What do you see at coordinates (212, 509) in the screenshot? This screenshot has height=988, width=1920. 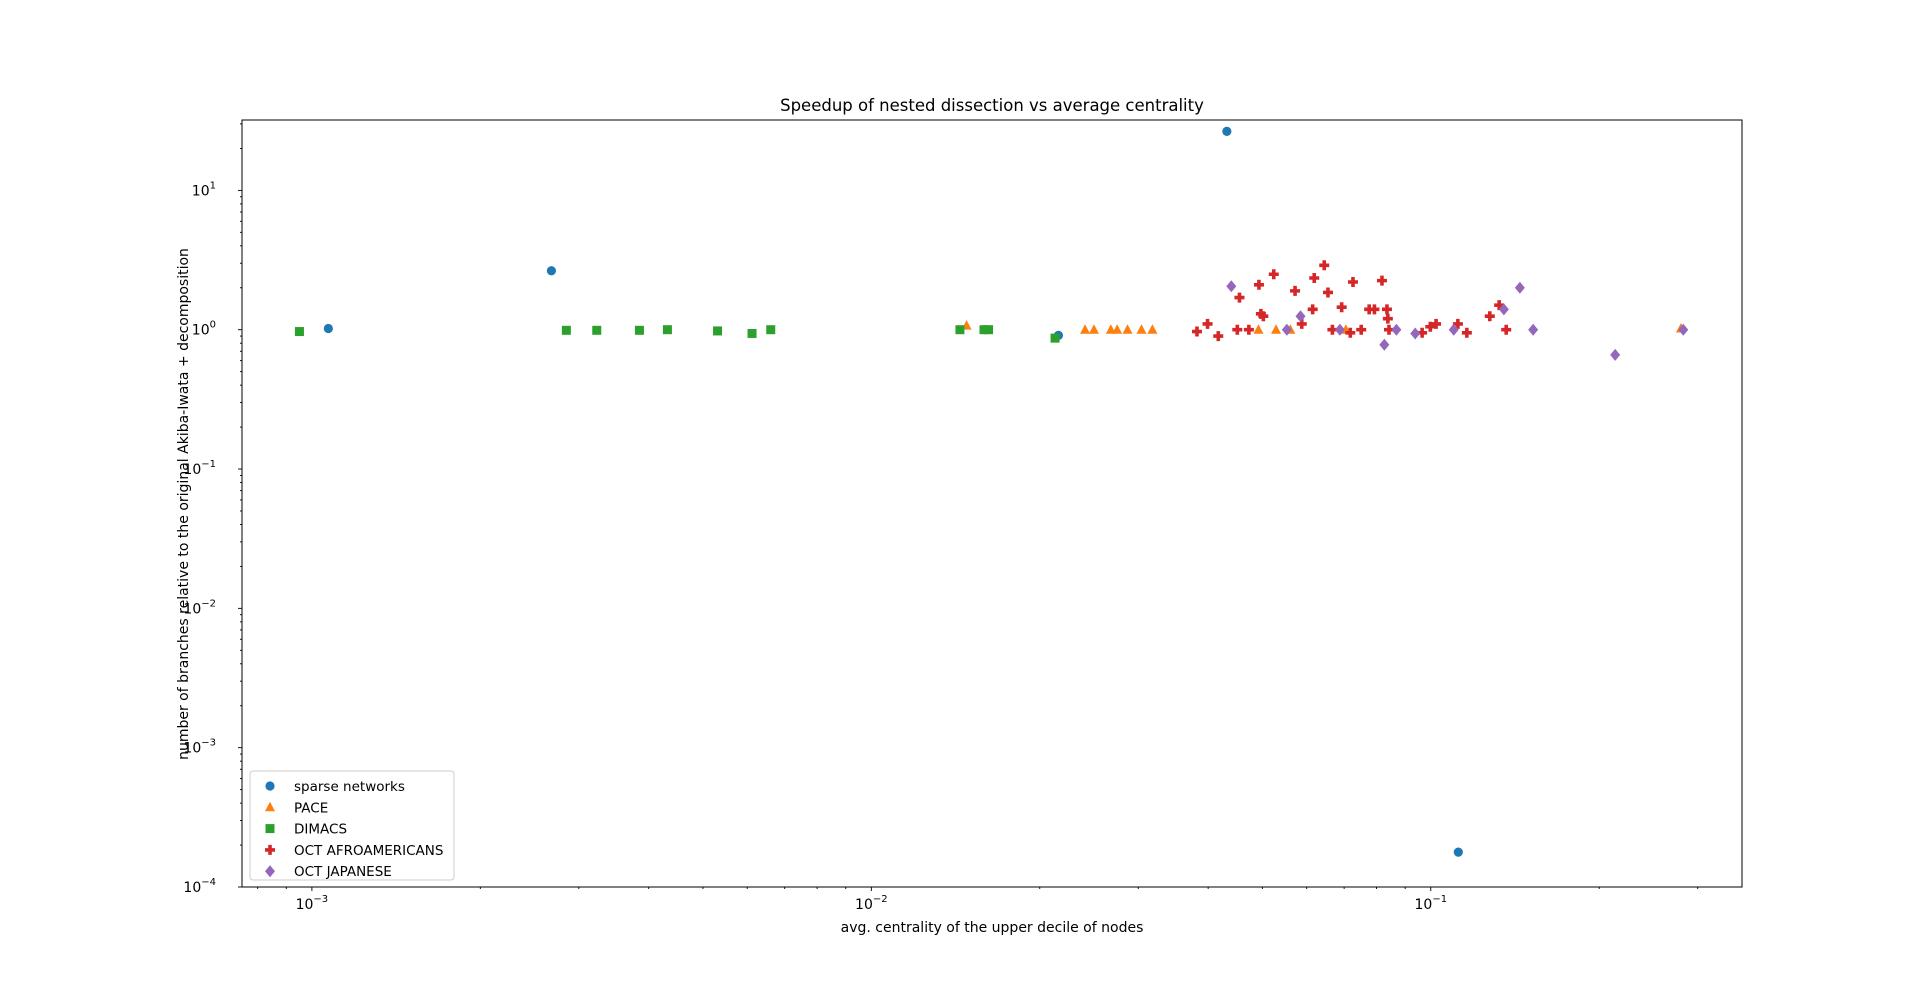 I see `y-axis-ticks: 10⁻⁴ 10⁻³ 10⁻² 10⁻¹ 10⁰ 10¹` at bounding box center [212, 509].